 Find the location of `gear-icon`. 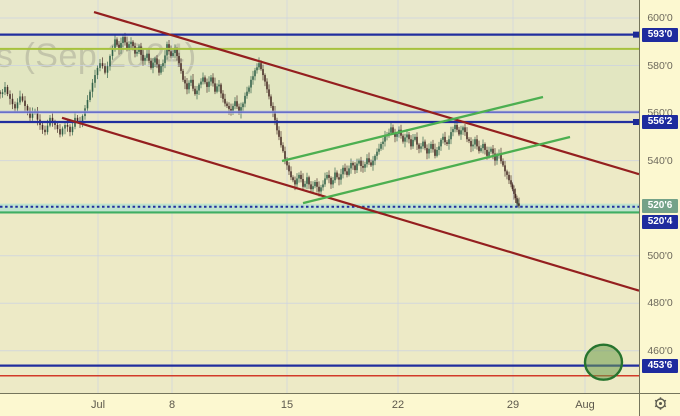

gear-icon is located at coordinates (660, 403).